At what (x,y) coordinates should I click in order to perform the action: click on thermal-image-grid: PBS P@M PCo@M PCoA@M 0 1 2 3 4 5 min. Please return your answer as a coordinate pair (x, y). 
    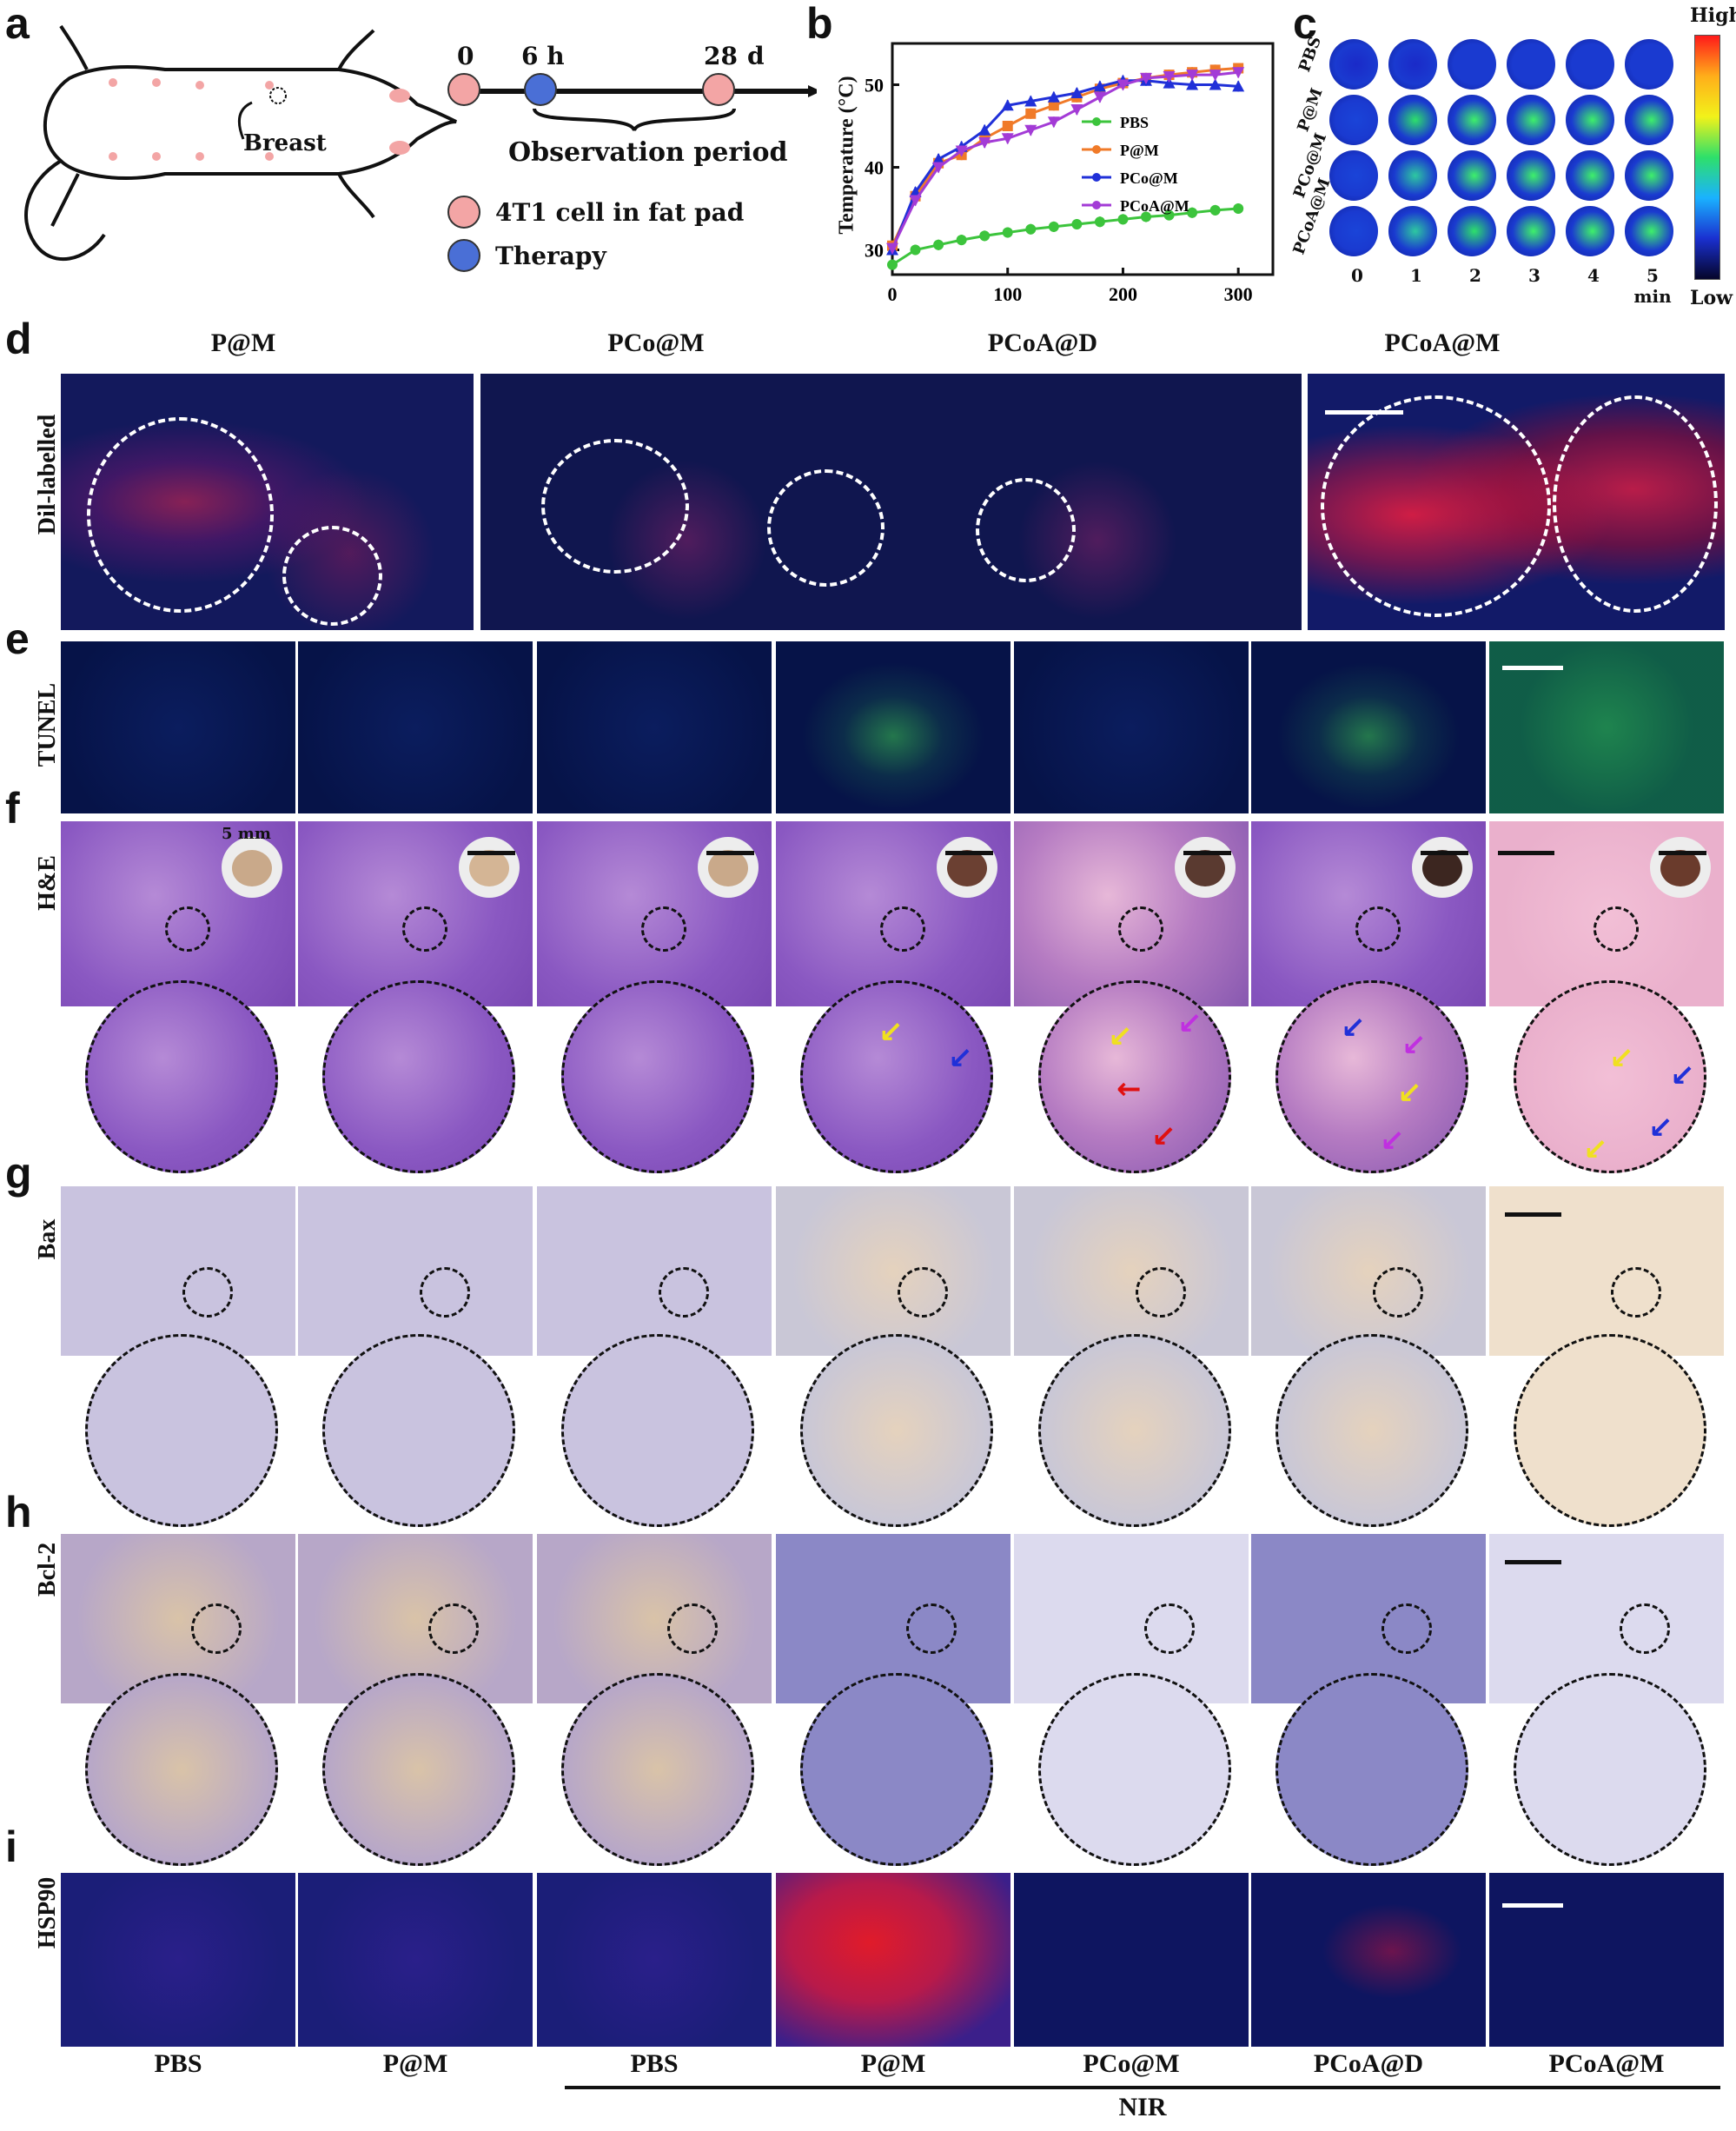
    Looking at the image, I should click on (1512, 161).